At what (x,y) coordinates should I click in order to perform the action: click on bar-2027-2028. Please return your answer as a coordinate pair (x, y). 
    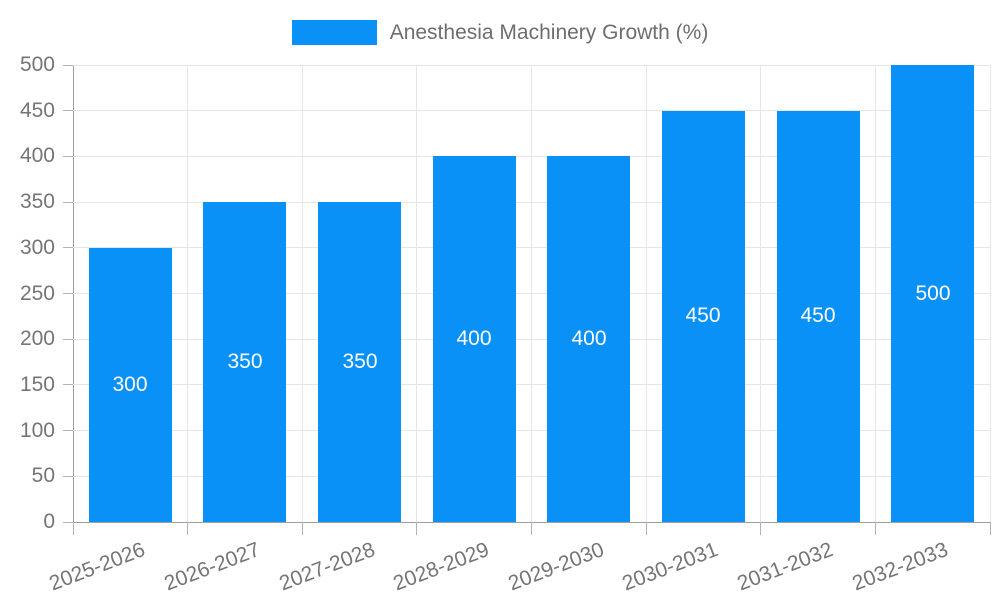
    Looking at the image, I should click on (359, 362).